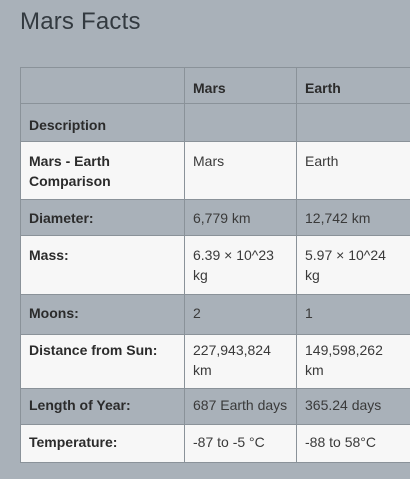  I want to click on mars-value: -87 to -5 °C, so click(240, 443).